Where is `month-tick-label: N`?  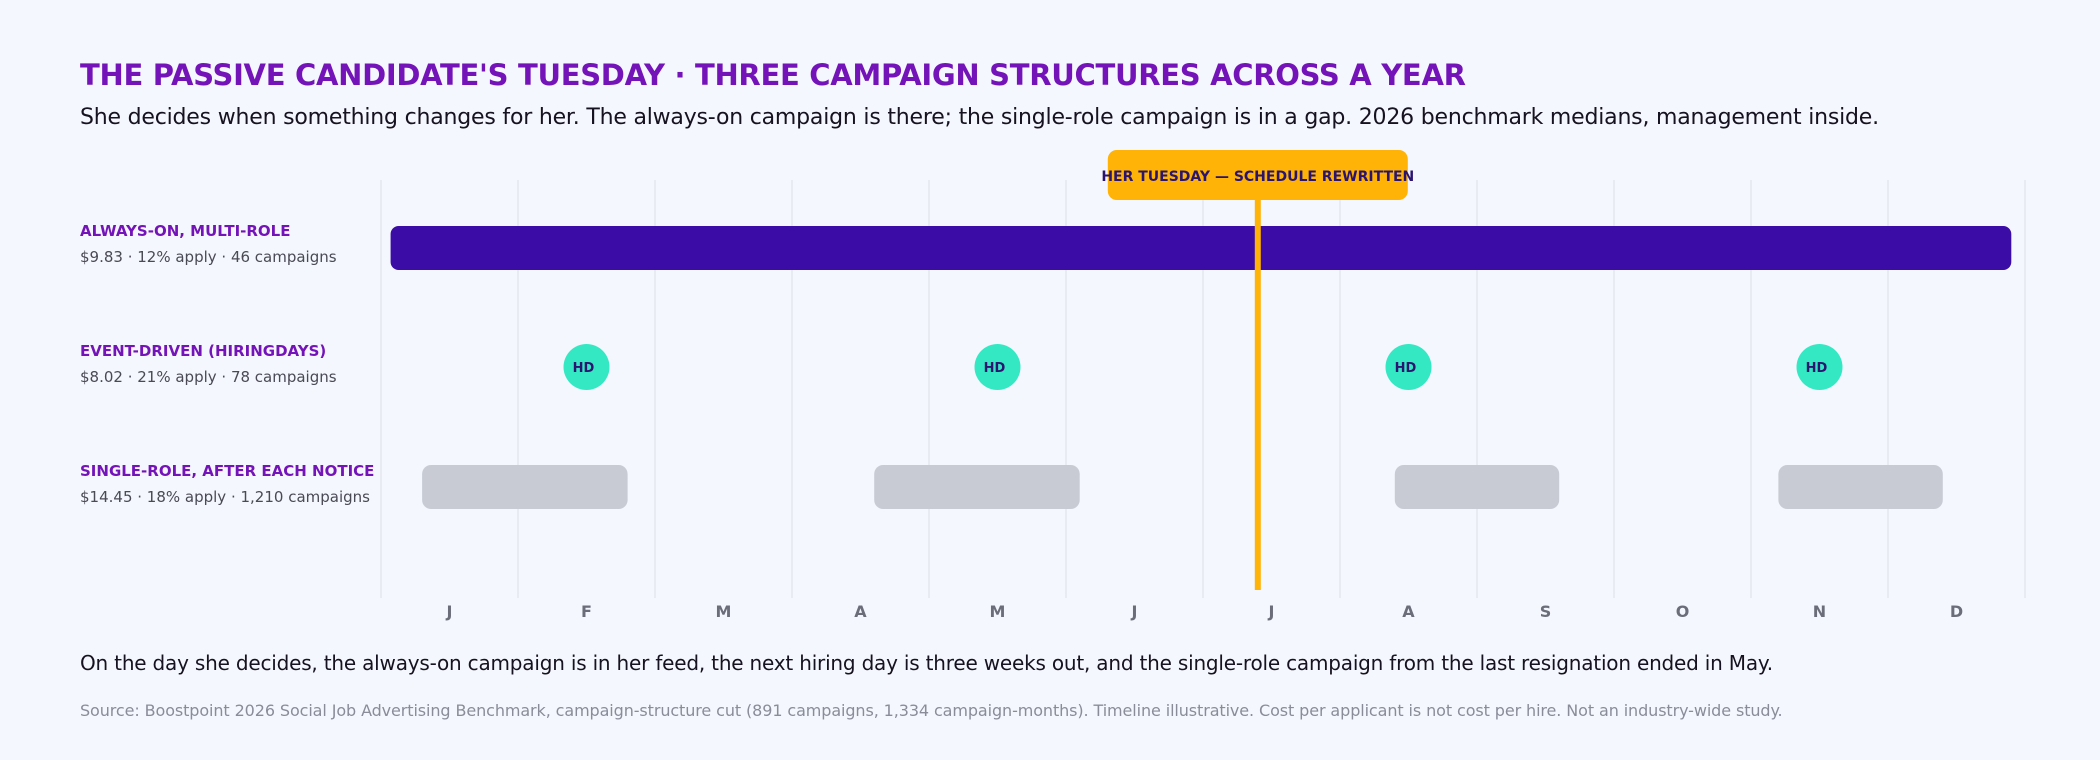 month-tick-label: N is located at coordinates (1819, 611).